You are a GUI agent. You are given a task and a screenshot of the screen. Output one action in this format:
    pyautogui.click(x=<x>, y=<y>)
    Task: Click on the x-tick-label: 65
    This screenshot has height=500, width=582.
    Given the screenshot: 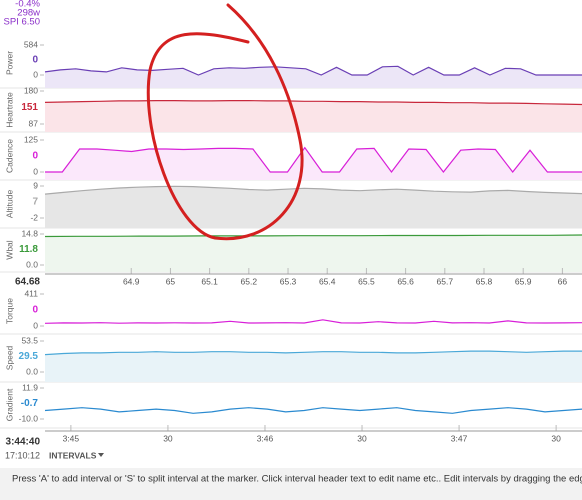 What is the action you would take?
    pyautogui.click(x=171, y=281)
    